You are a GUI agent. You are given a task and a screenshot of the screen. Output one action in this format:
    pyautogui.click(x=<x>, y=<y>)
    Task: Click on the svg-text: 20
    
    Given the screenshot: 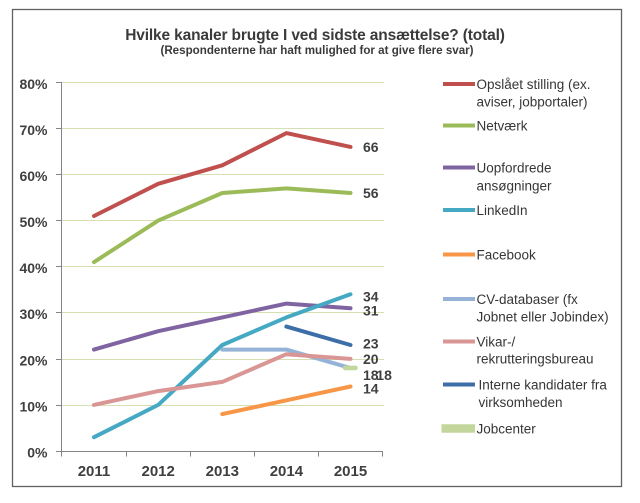 What is the action you would take?
    pyautogui.click(x=371, y=359)
    